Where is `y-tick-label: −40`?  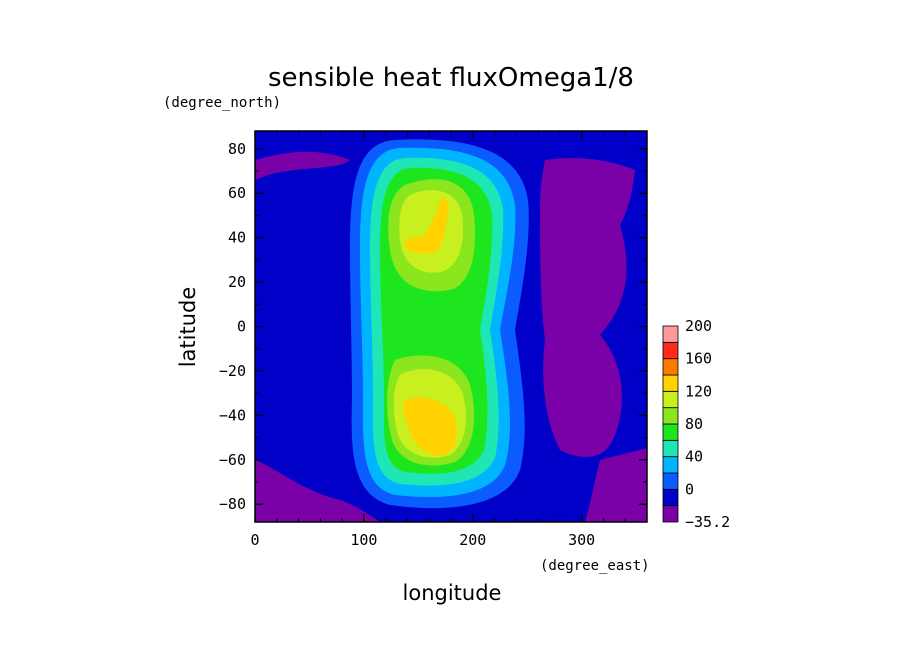
y-tick-label: −40 is located at coordinates (232, 415).